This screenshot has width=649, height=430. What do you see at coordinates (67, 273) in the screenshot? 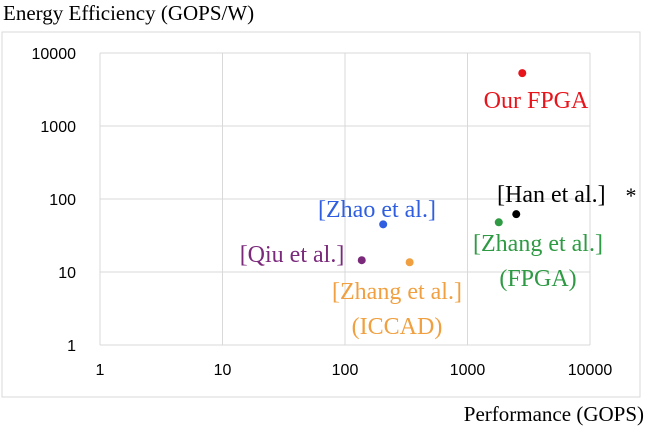
I see `y-tick-label: 10` at bounding box center [67, 273].